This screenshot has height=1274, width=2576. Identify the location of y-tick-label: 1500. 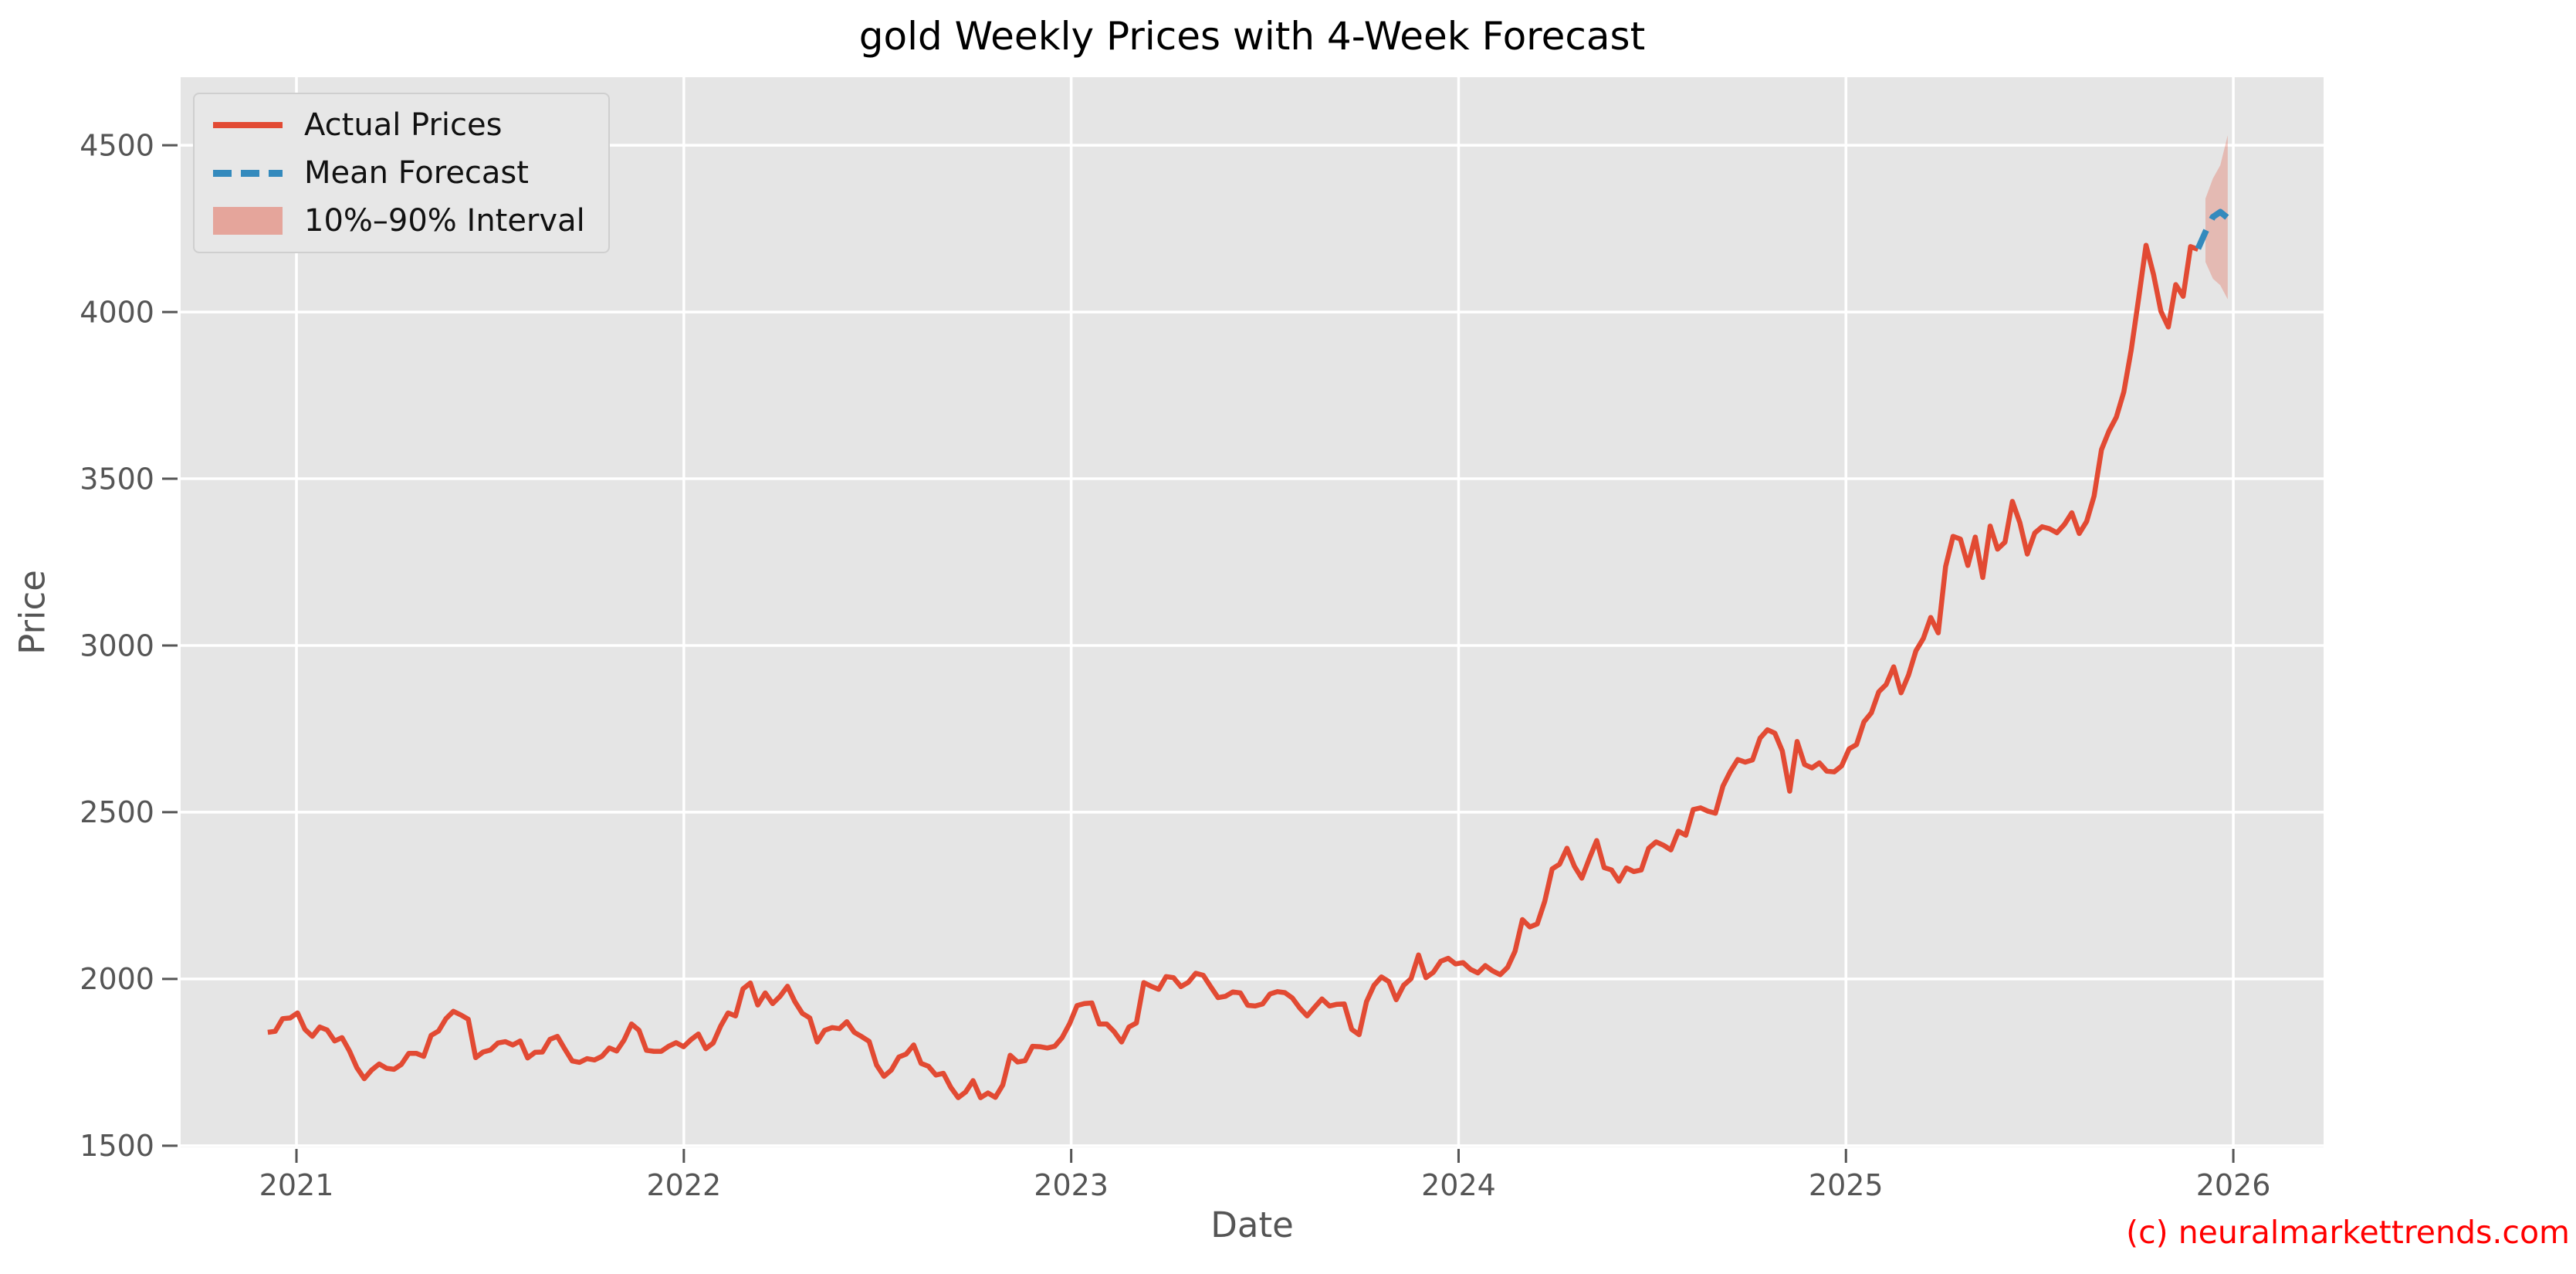
(117, 1146).